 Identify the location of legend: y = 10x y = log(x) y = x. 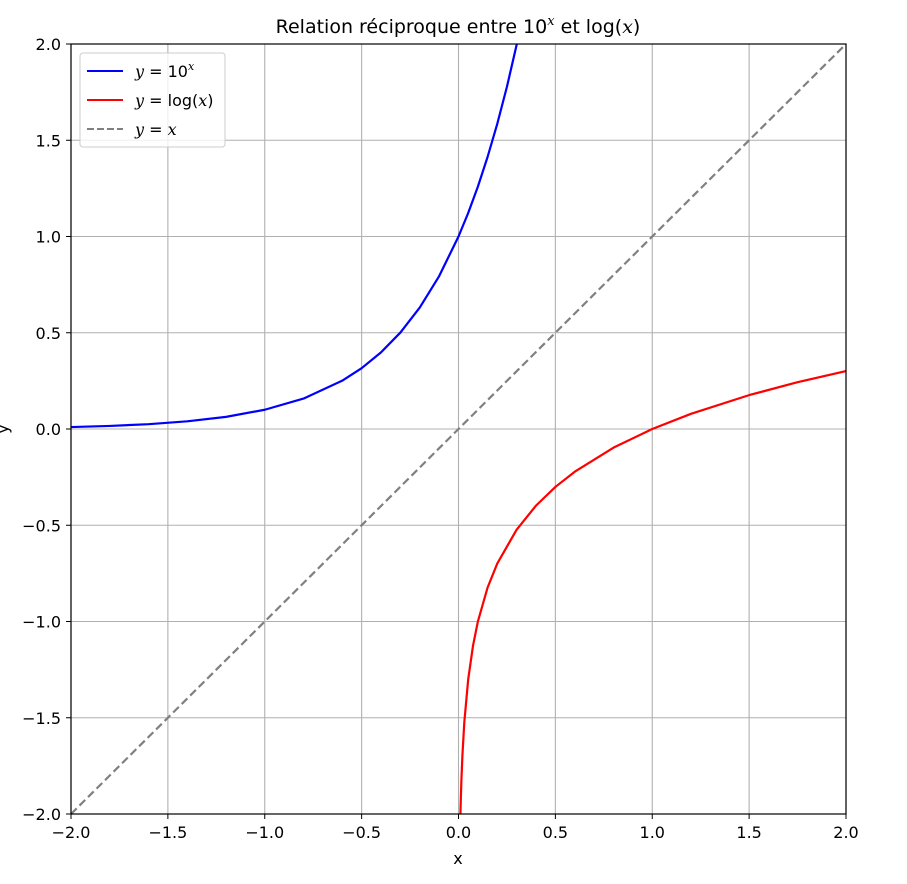
(152, 100).